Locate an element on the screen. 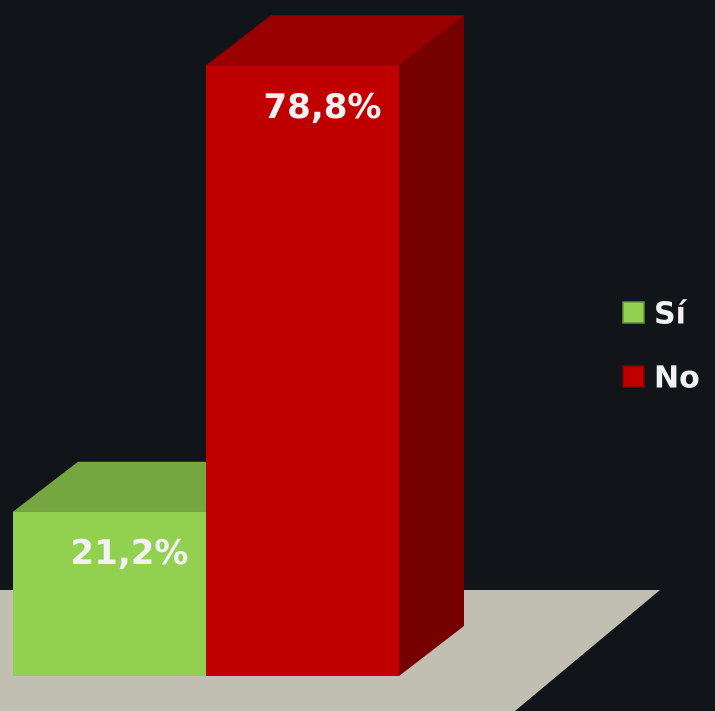 This screenshot has height=711, width=715. bar-top is located at coordinates (335, 40).